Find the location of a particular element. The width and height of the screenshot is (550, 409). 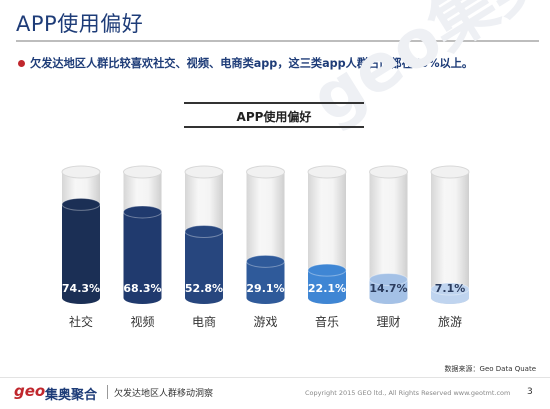

category-label: 电商 is located at coordinates (204, 321).